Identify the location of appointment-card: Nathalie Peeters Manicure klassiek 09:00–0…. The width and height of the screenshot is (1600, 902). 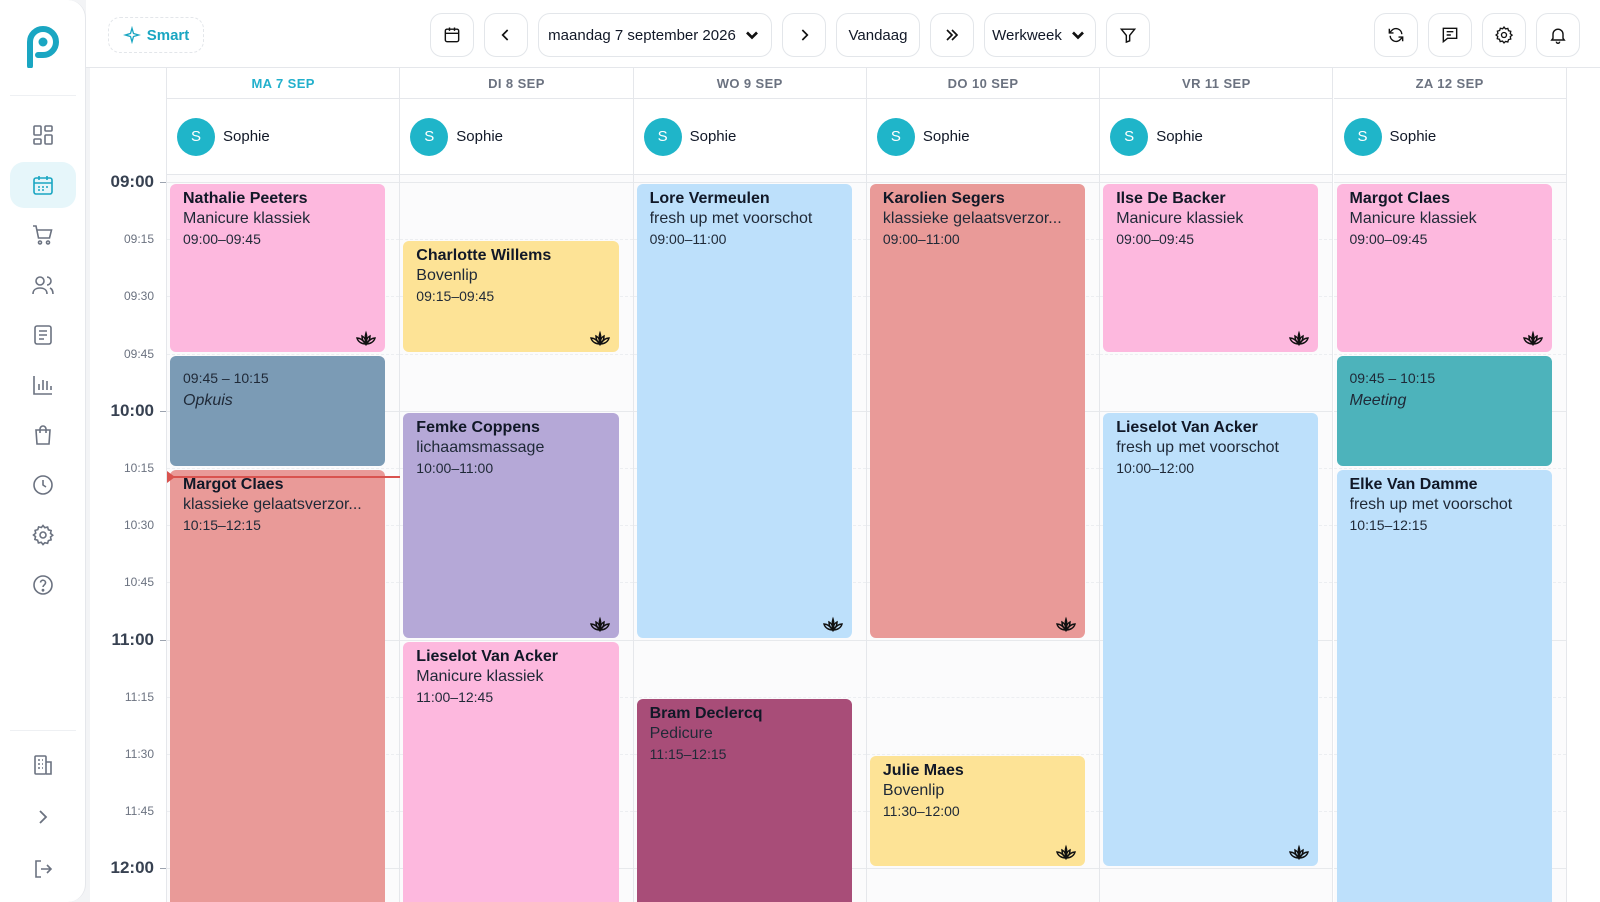
(278, 268).